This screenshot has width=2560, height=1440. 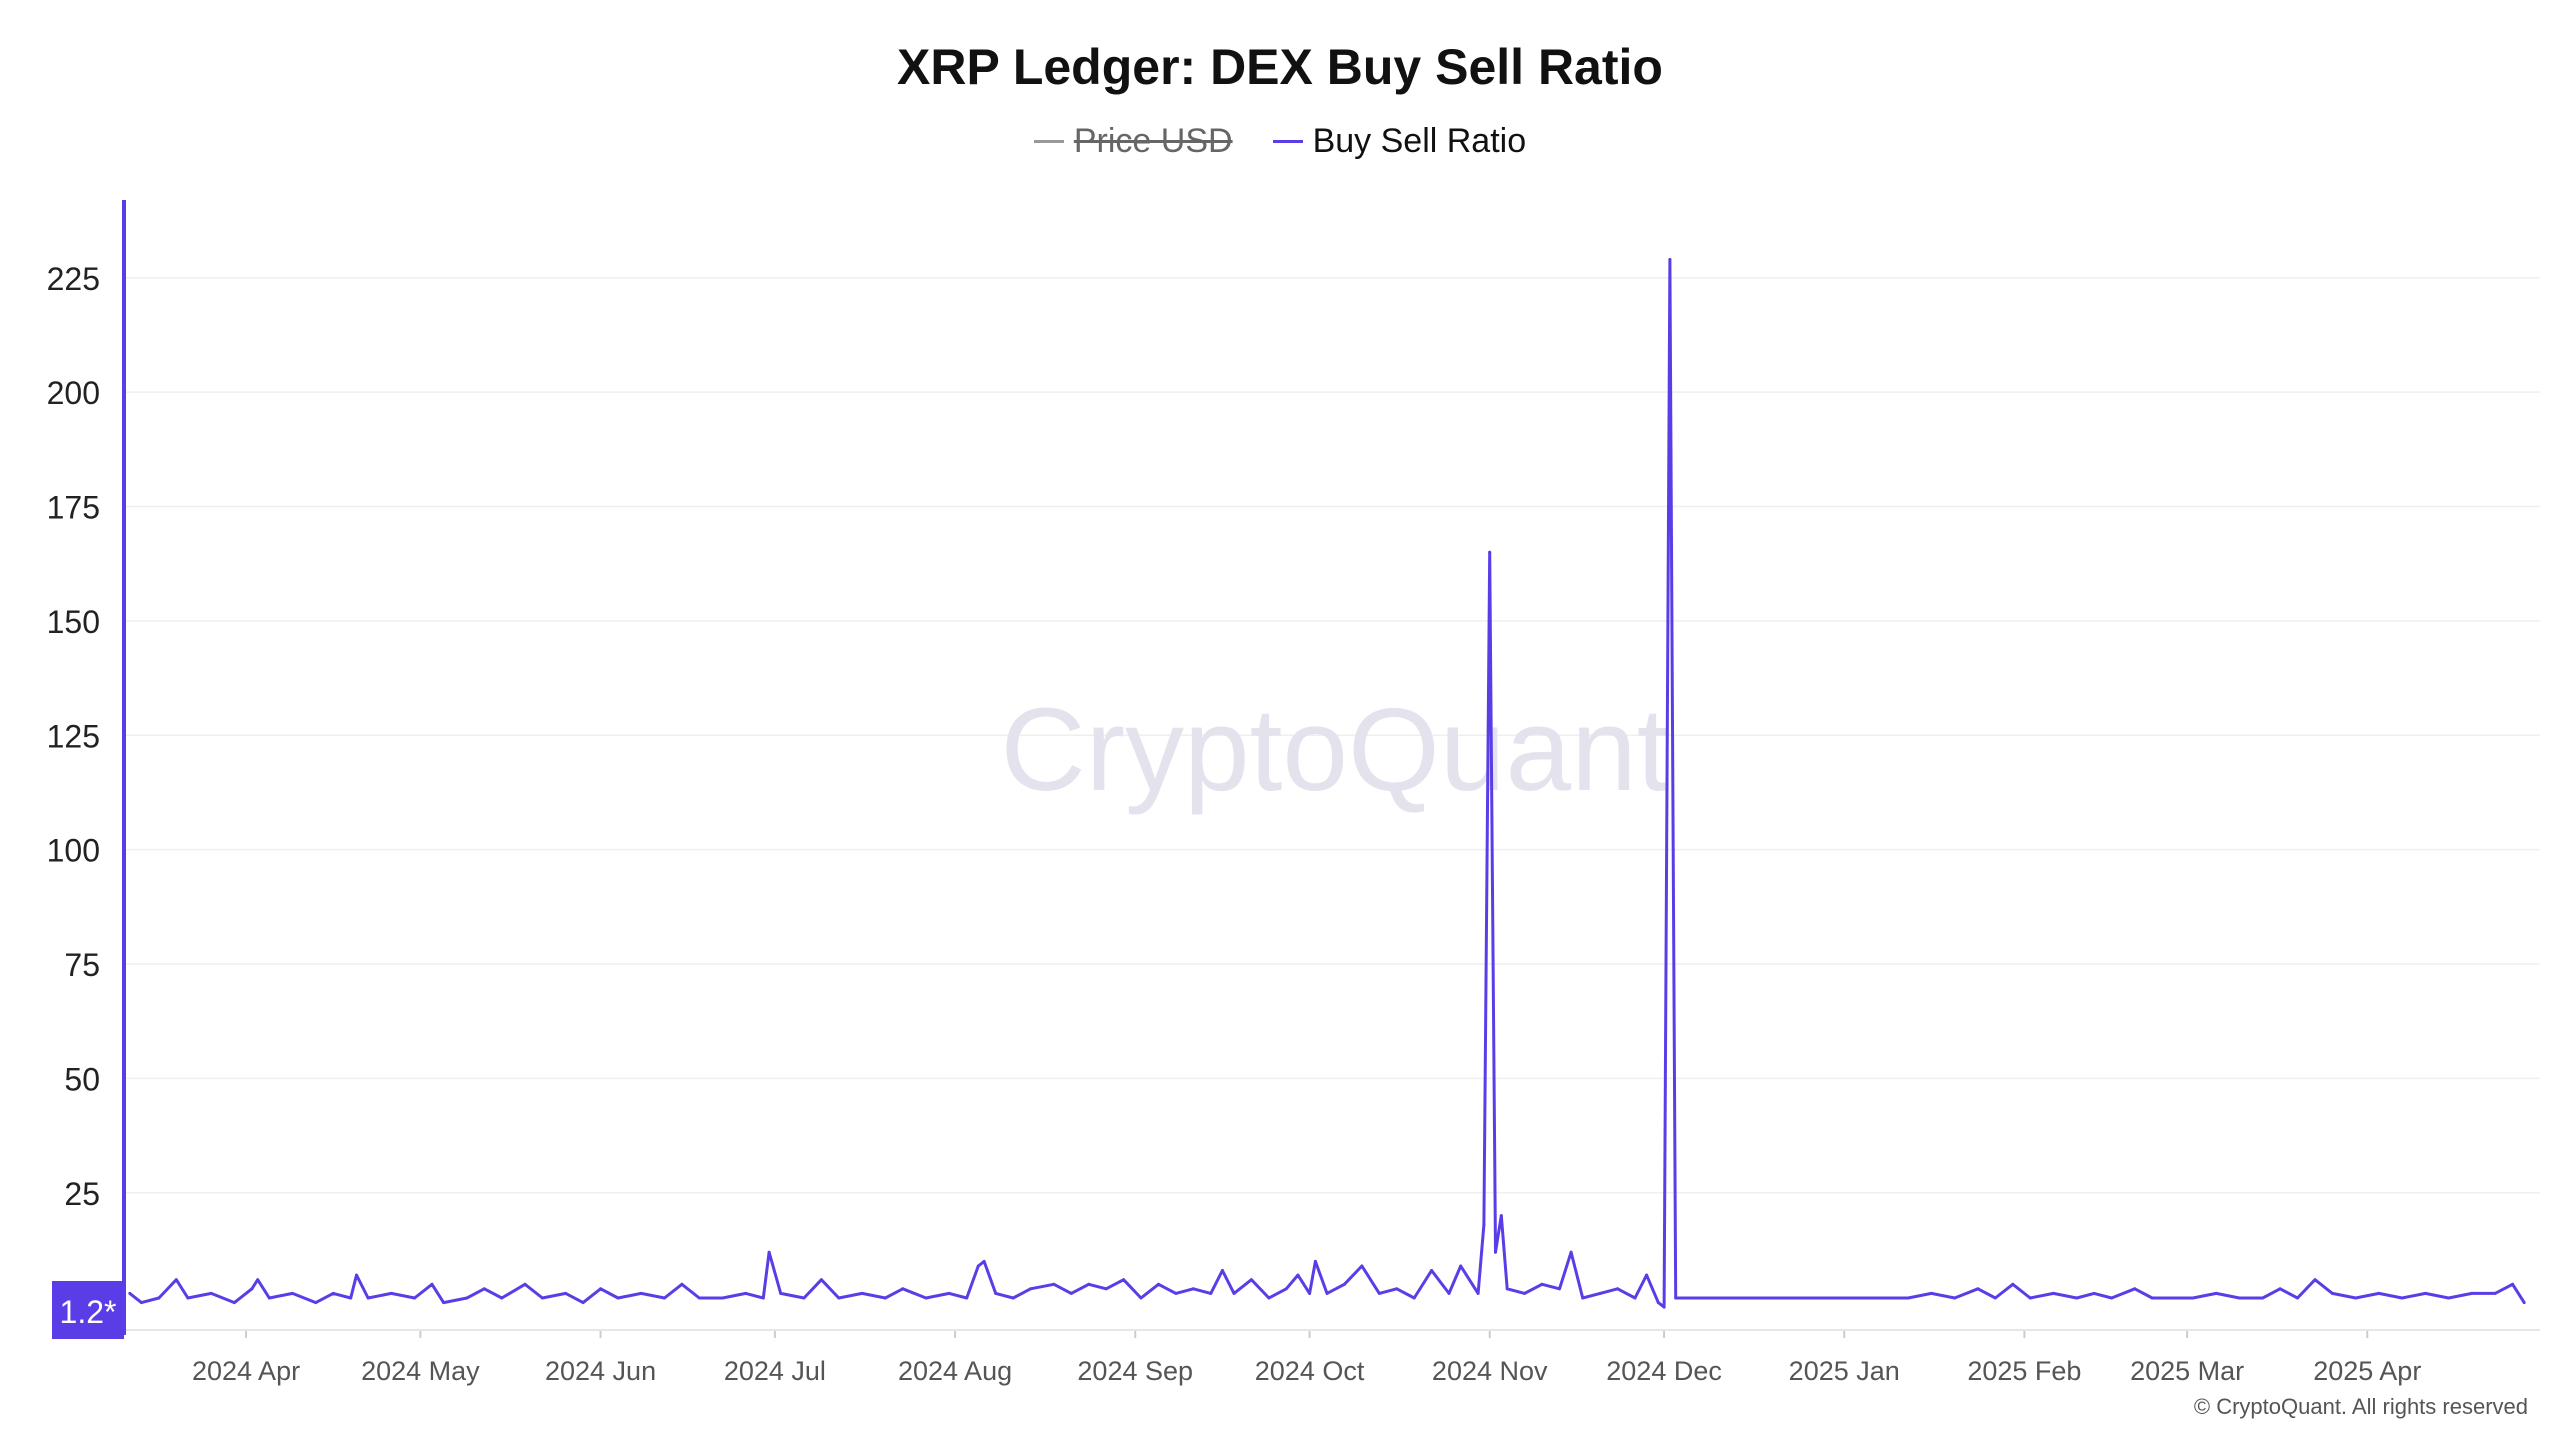 I want to click on x-tick-label: 2025 Jan, so click(x=1844, y=1371).